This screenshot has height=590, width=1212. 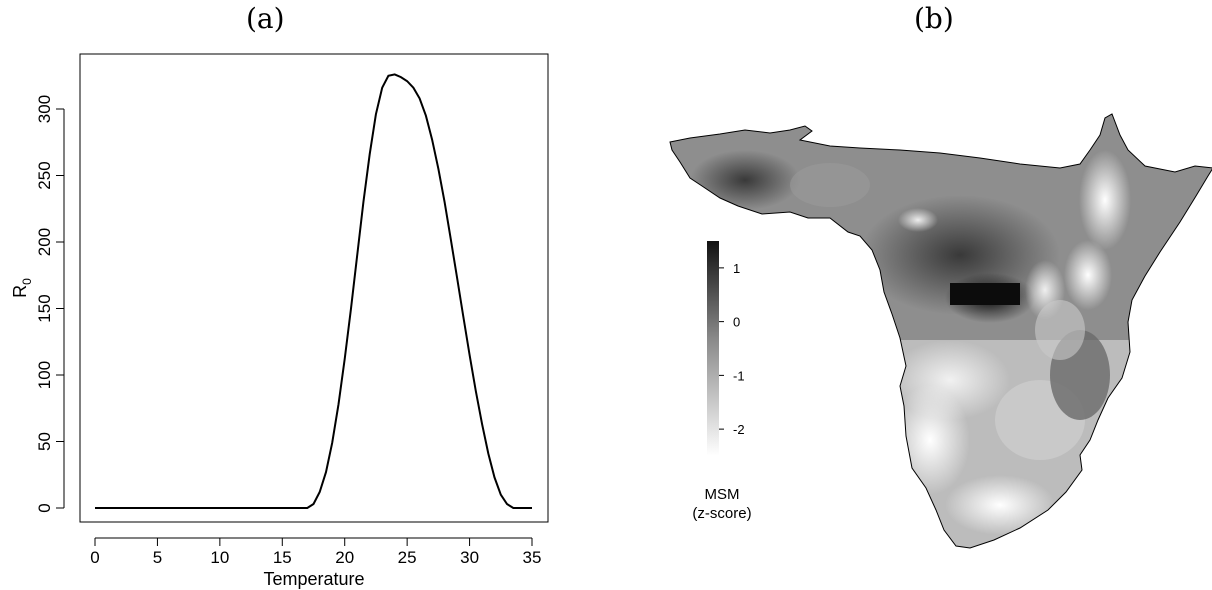 What do you see at coordinates (94, 557) in the screenshot?
I see `x-tick-label: 0` at bounding box center [94, 557].